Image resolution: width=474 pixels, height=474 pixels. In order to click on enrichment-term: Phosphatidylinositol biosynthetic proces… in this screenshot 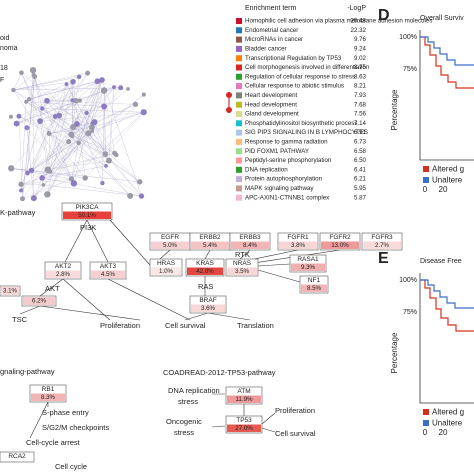, I will do `click(301, 123)`.